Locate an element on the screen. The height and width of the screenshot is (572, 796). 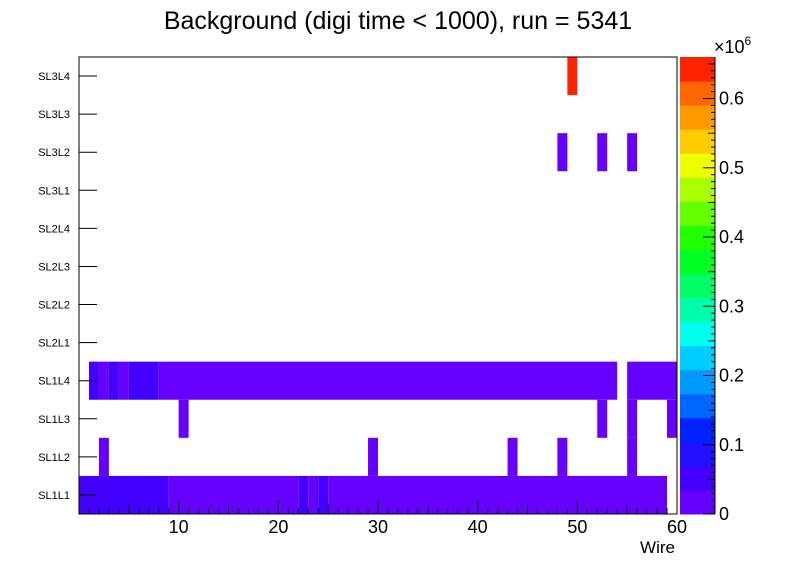
color-scale-multiplier: ×10⁶ is located at coordinates (733, 45).